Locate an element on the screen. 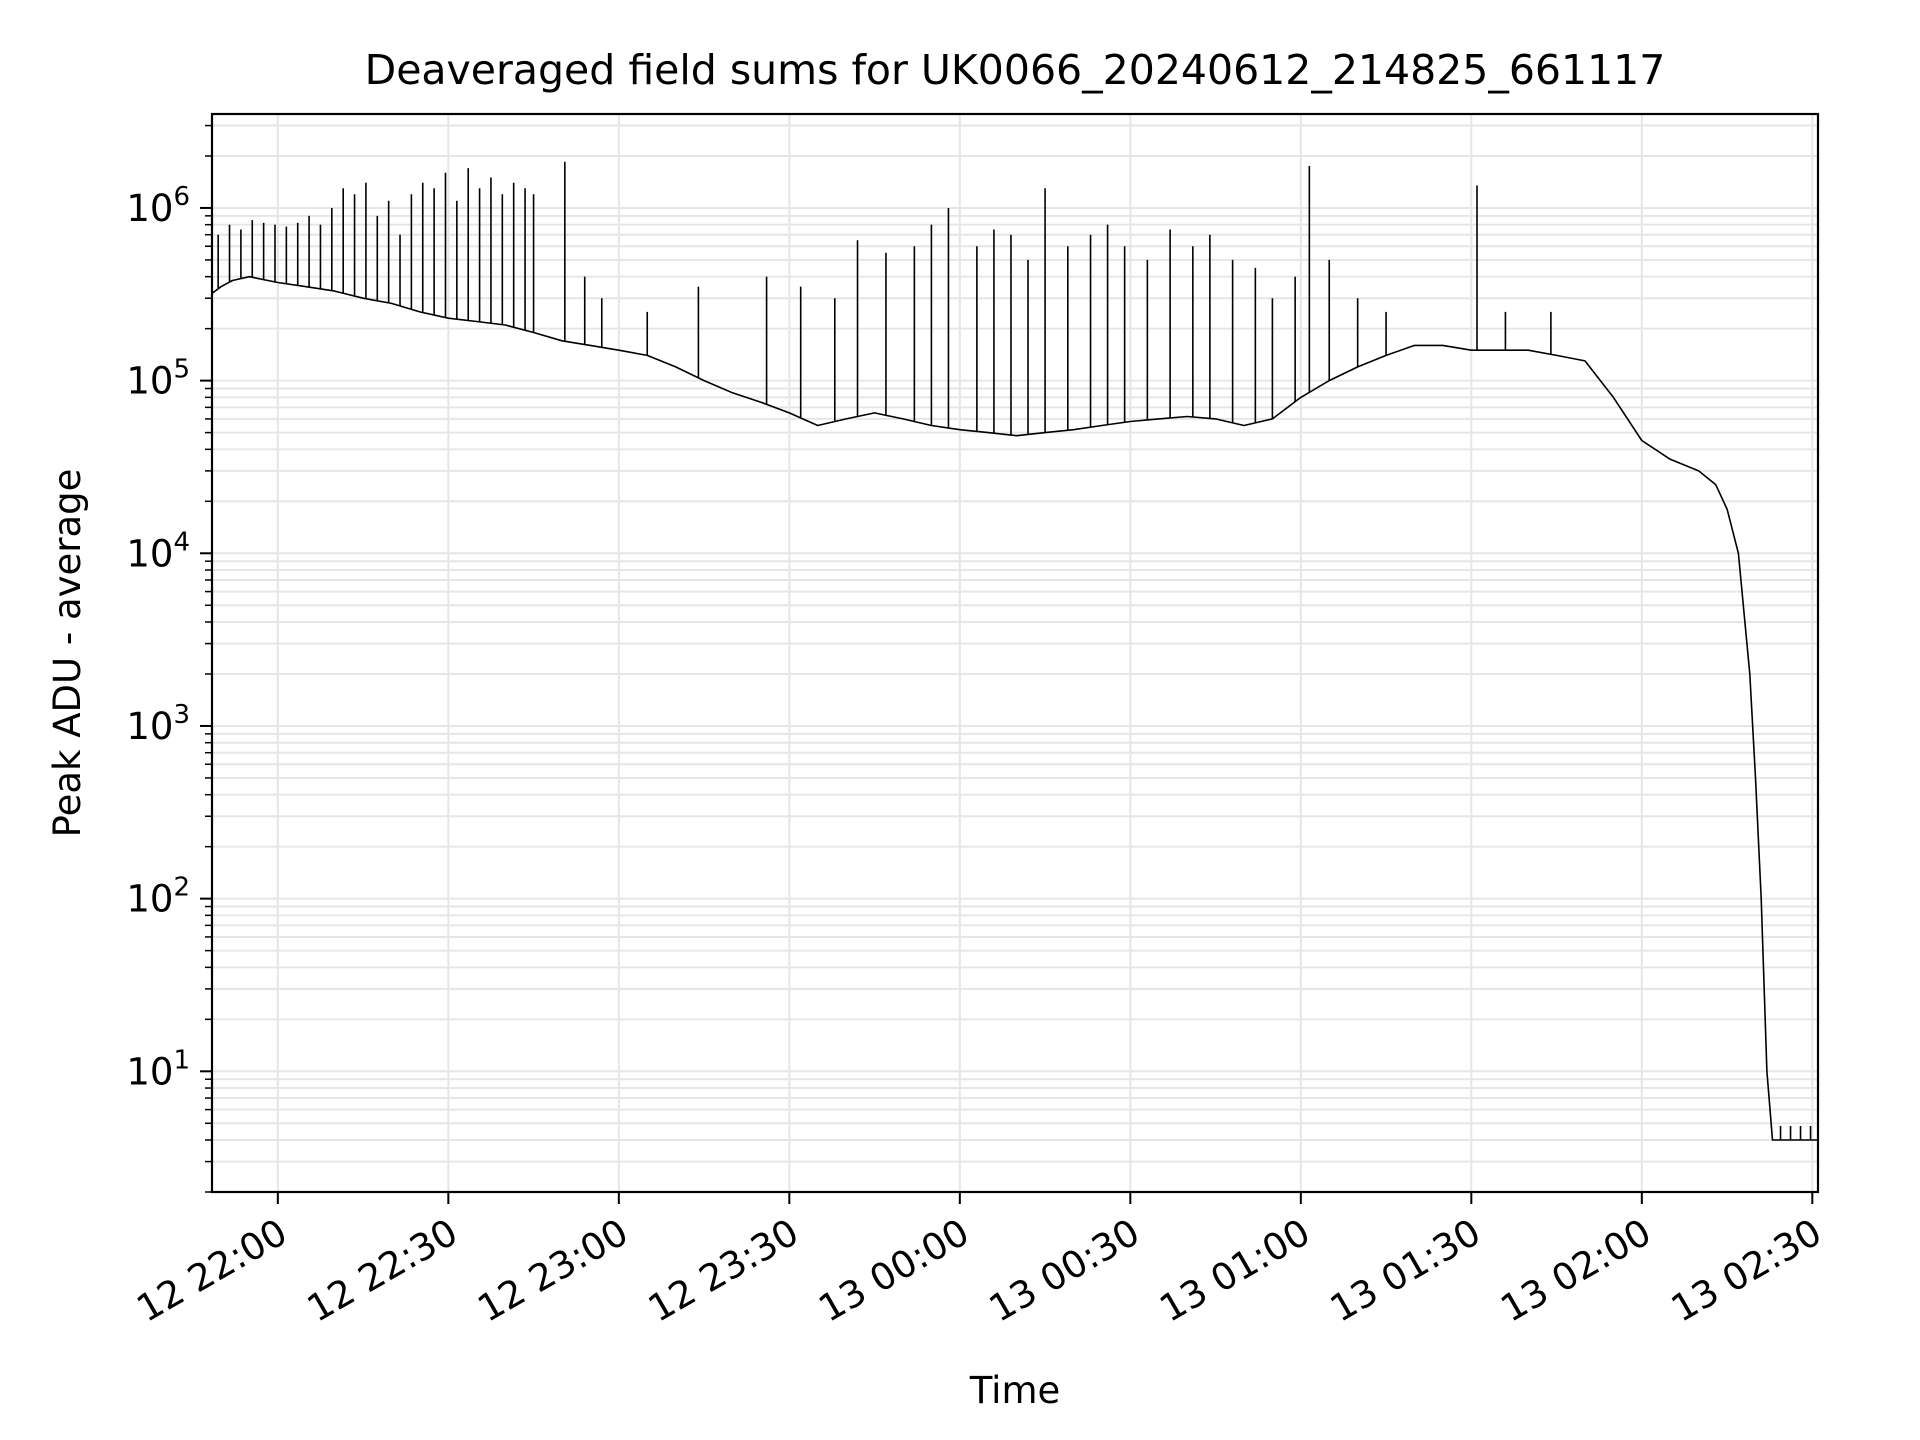  y-axis-label: Peak ADU - average is located at coordinates (67, 653).